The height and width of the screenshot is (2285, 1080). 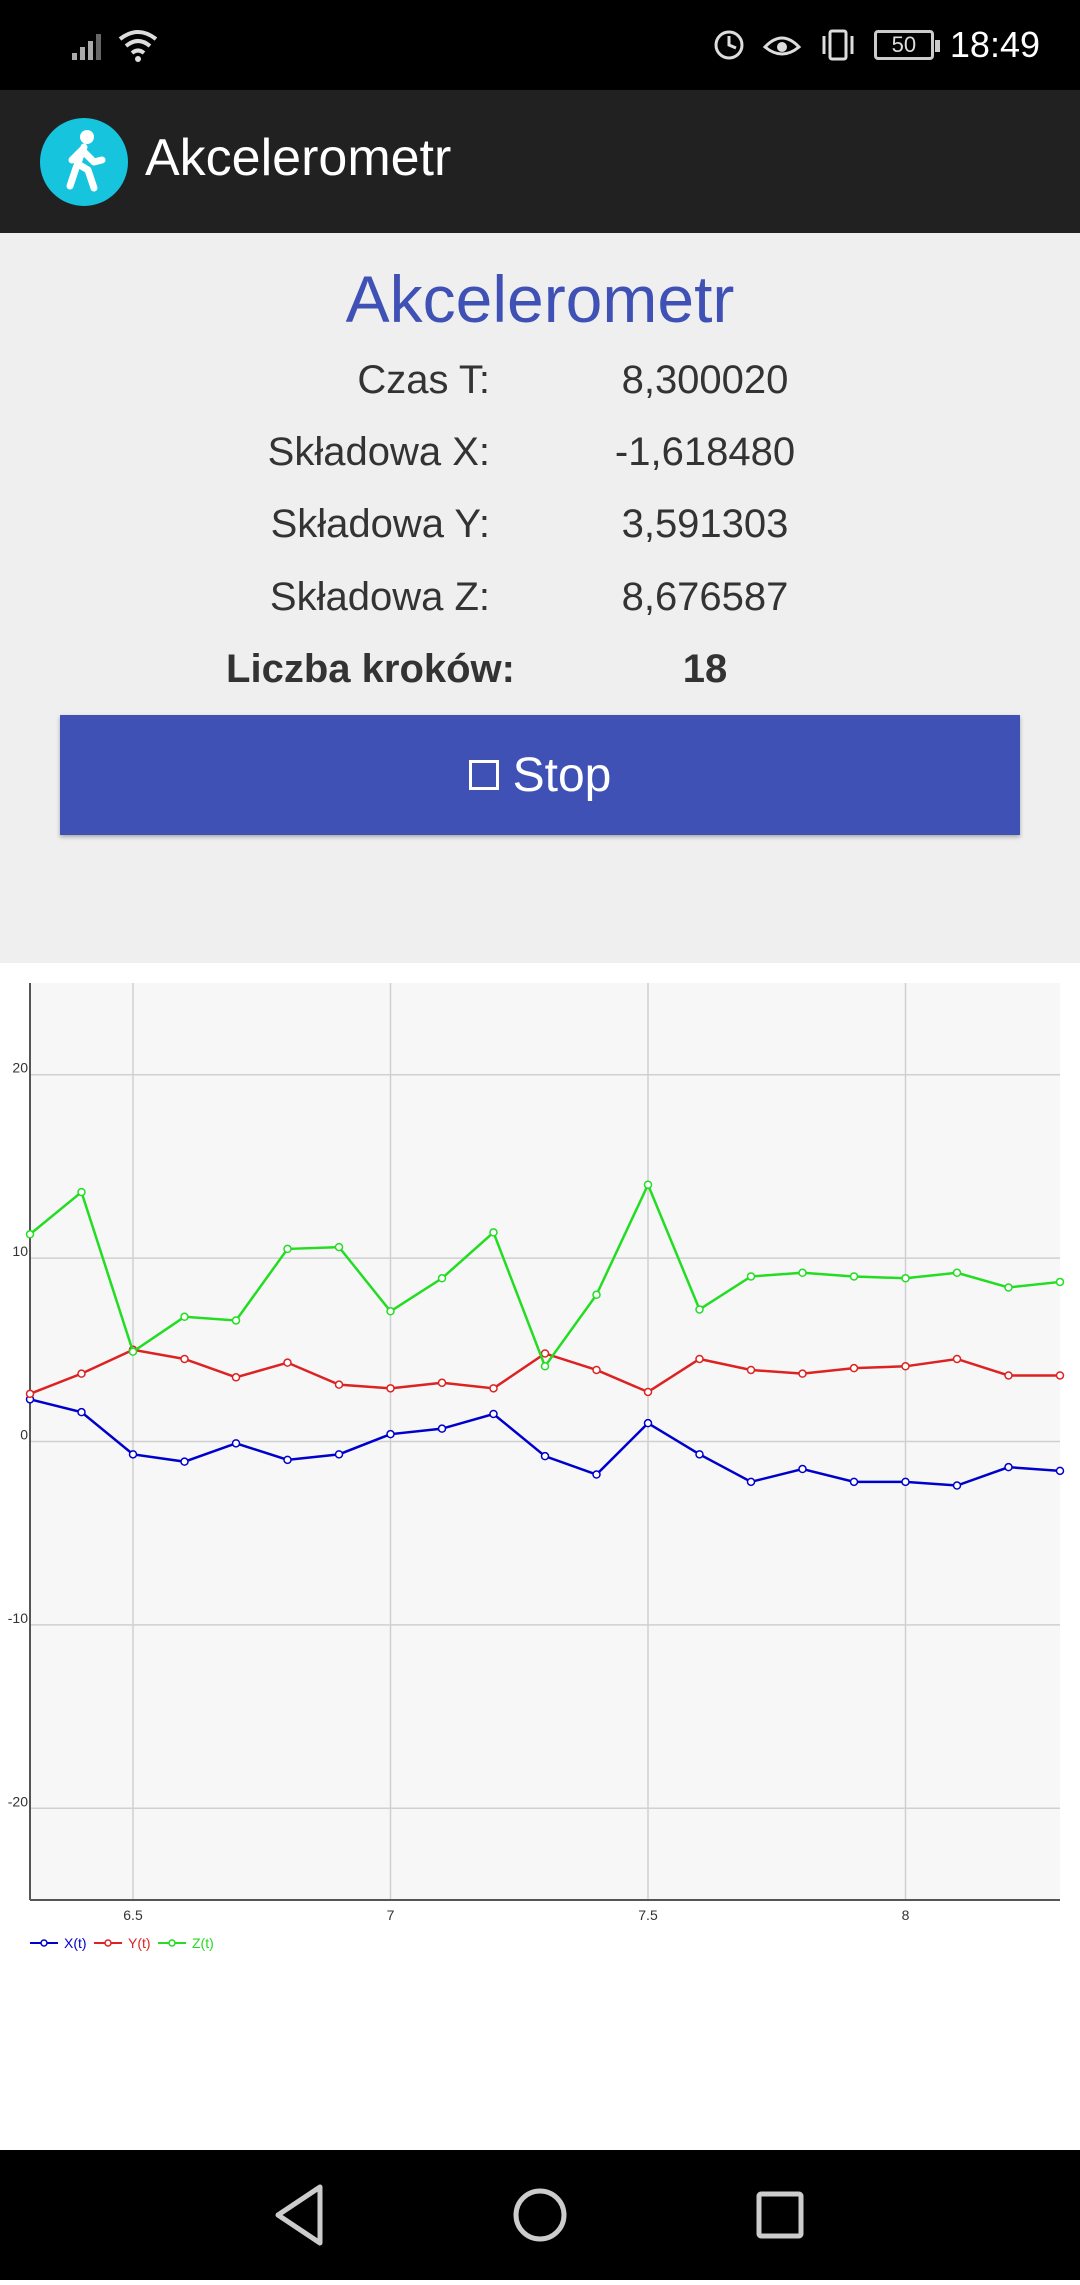 What do you see at coordinates (24, 1435) in the screenshot?
I see `y-tick-label: 0` at bounding box center [24, 1435].